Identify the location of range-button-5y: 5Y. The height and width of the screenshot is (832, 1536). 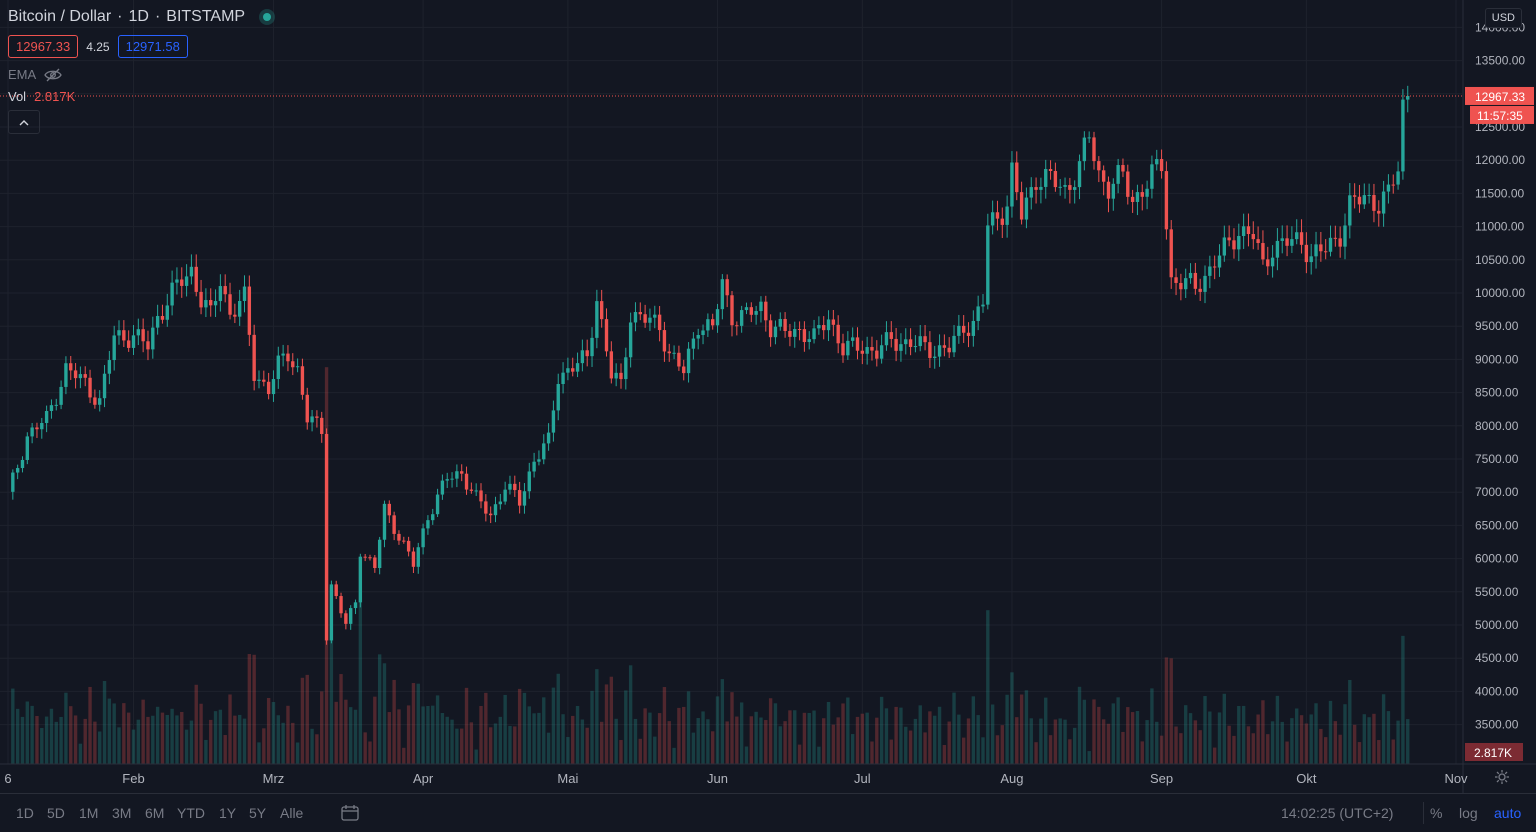
(258, 813).